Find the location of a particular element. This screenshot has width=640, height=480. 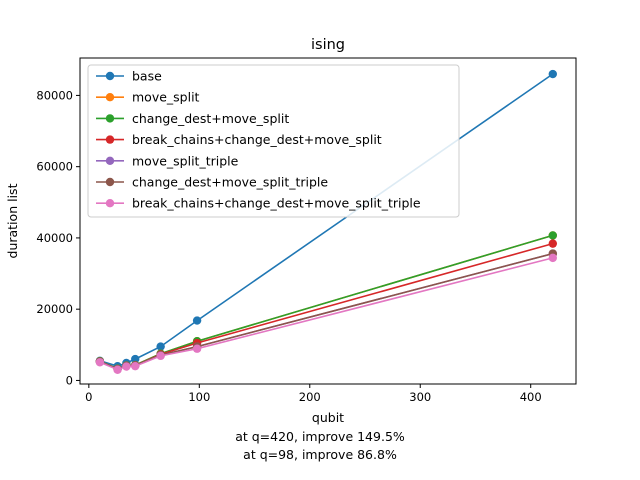

x-axis: 0 100 200 300 400 is located at coordinates (313, 394).